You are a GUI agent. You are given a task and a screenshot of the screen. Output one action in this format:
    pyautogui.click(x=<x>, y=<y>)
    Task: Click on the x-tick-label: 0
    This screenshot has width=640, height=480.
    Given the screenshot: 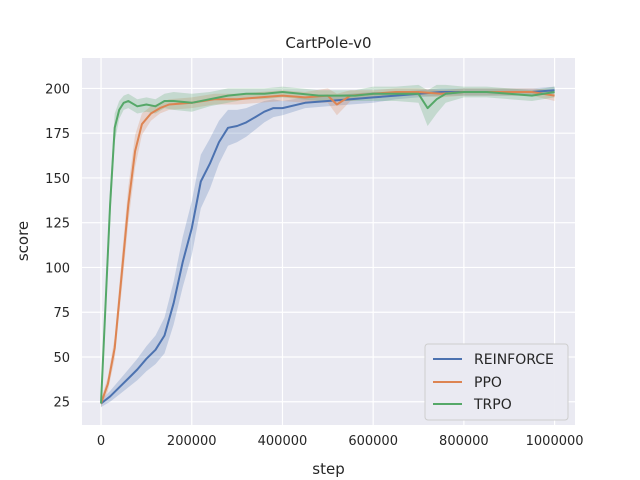 What is the action you would take?
    pyautogui.click(x=101, y=441)
    